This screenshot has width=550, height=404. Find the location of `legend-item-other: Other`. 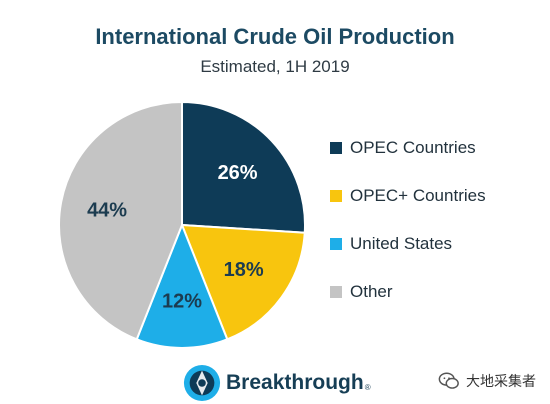

legend-item-other: Other is located at coordinates (408, 292).